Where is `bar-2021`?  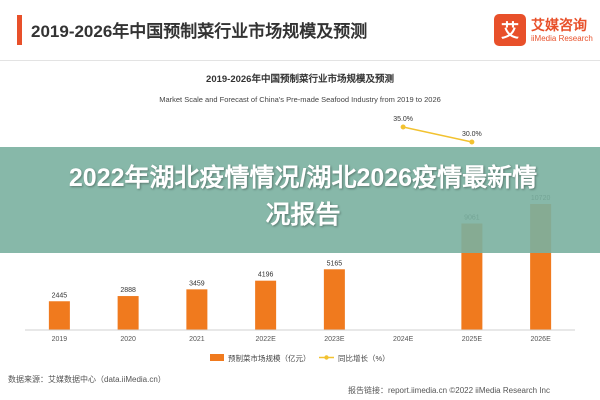
bar-2021 is located at coordinates (197, 309).